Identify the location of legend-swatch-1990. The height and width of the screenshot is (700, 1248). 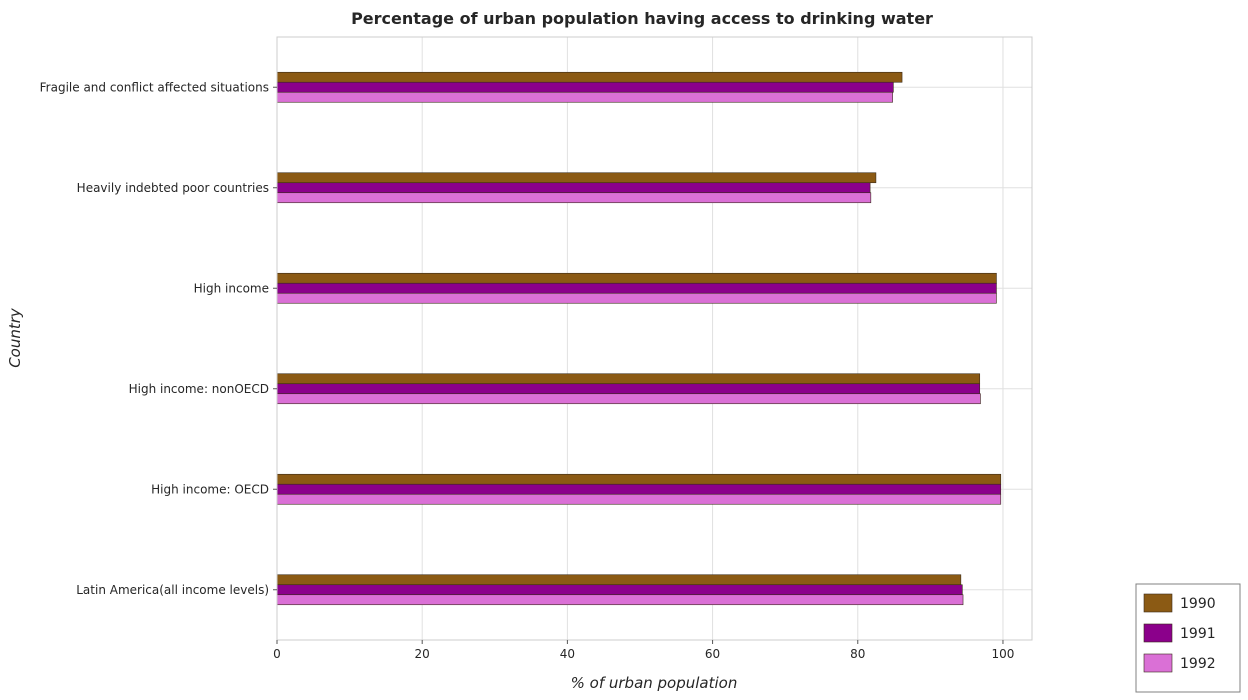
(1158, 603).